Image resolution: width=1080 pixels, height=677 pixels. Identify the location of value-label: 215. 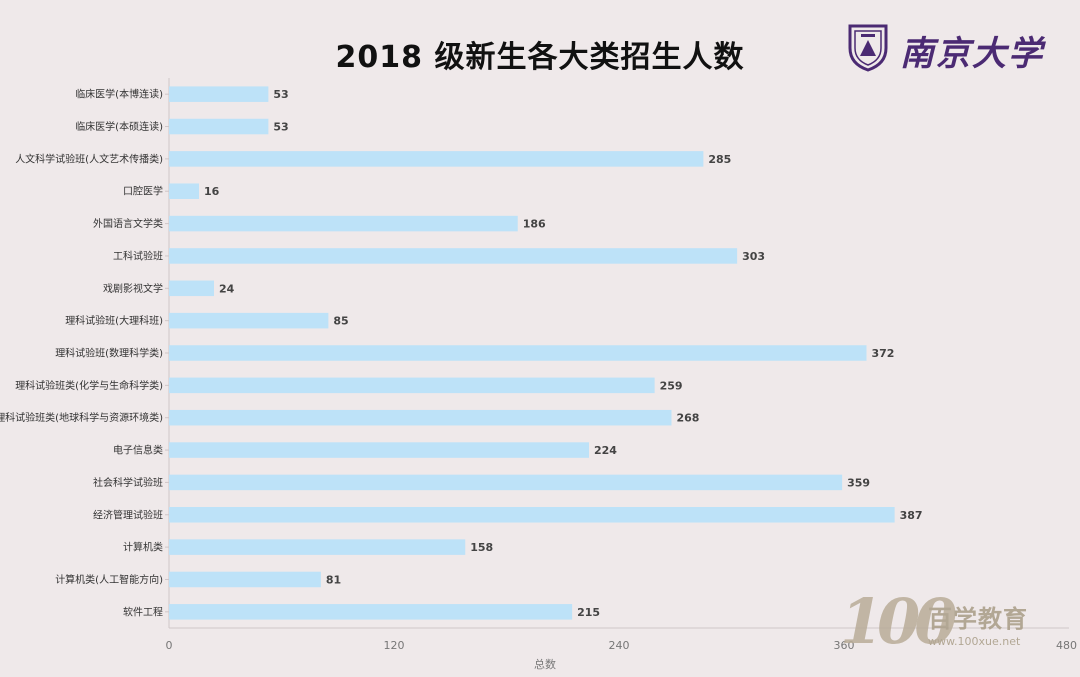
(588, 612).